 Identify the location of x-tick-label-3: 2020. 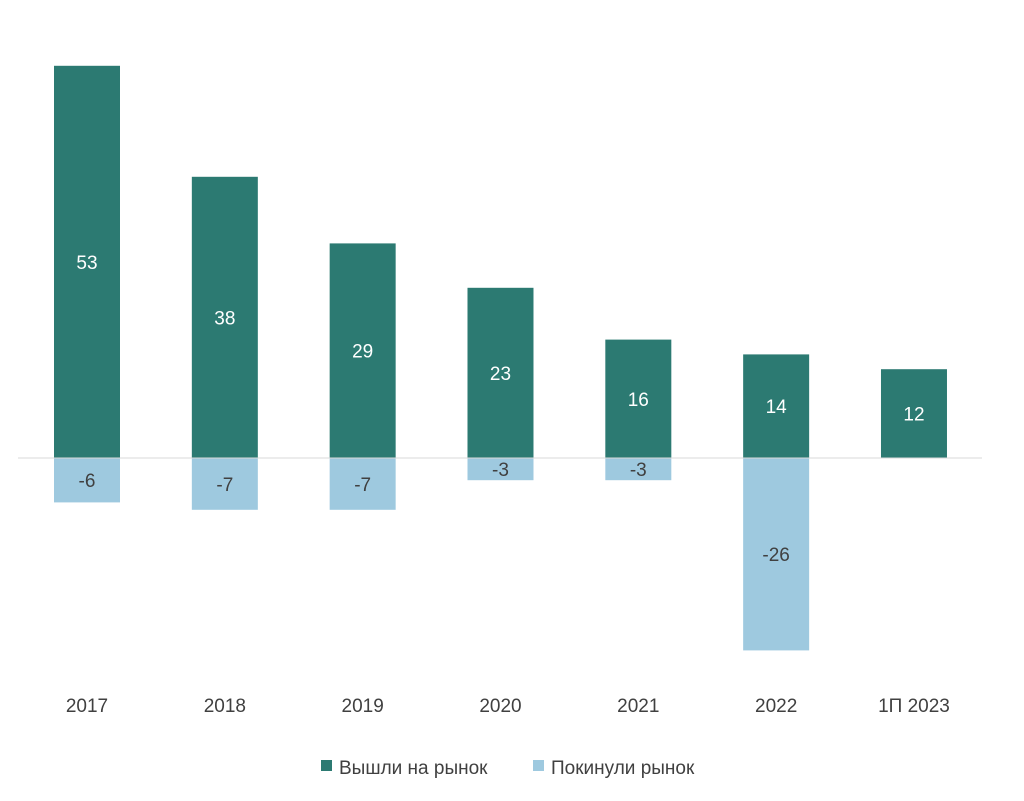
(500, 706).